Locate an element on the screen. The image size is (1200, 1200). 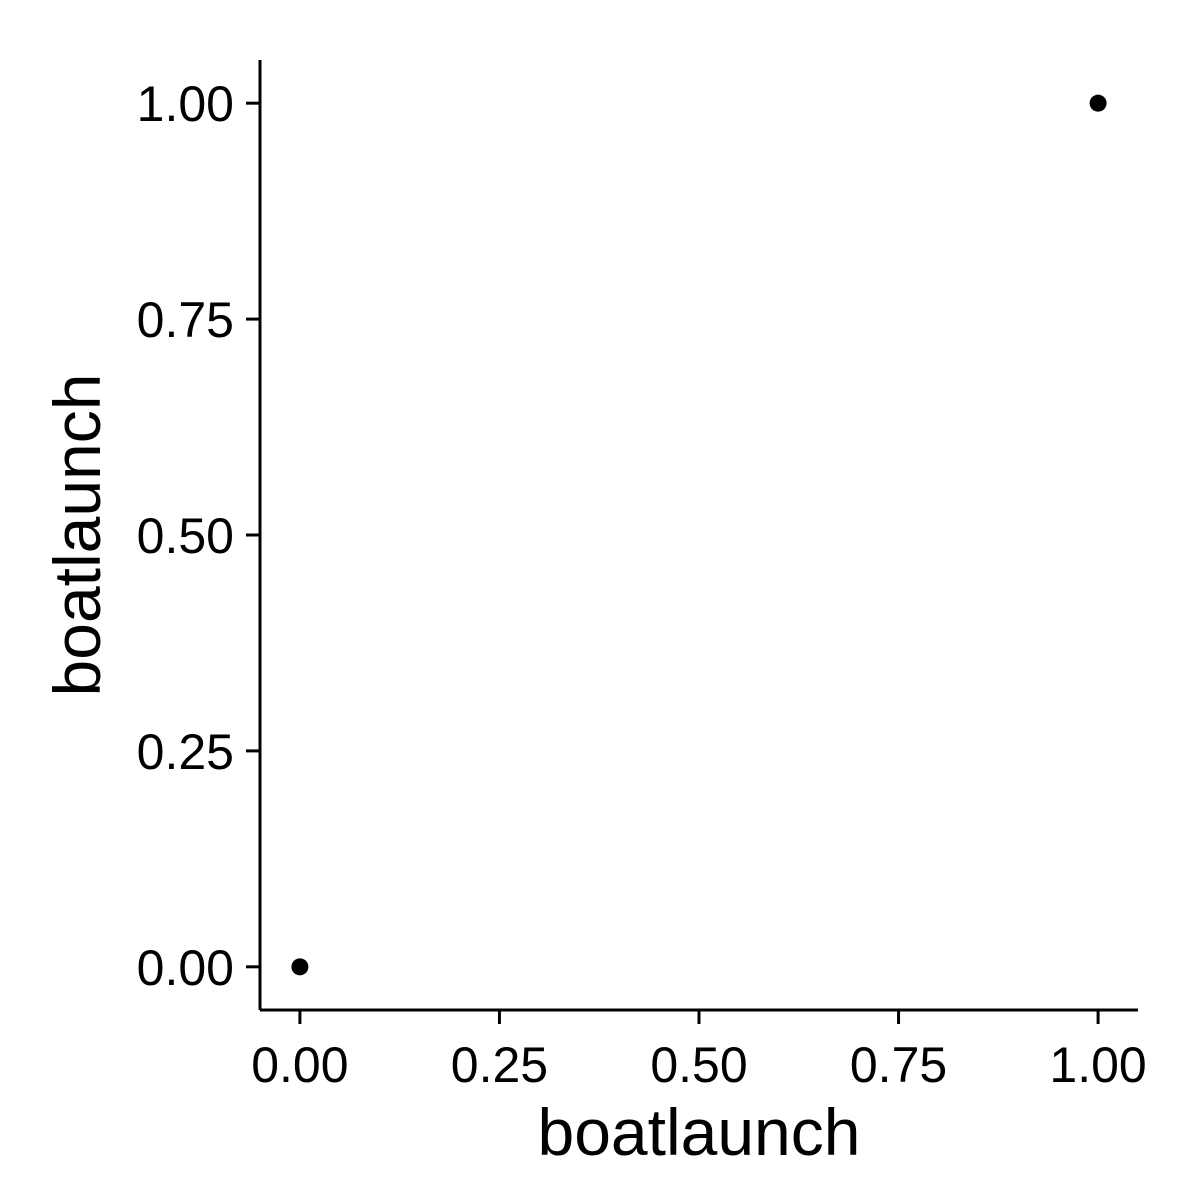
x-tick-label: 1.00 is located at coordinates (1097, 1065).